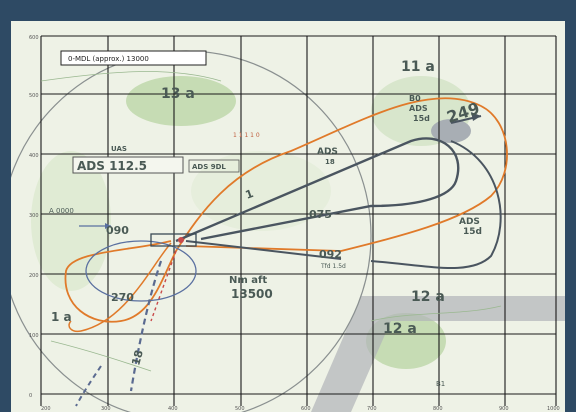  What do you see at coordinates (418, 108) in the screenshot?
I see `upper-right-label-2: ADS` at bounding box center [418, 108].